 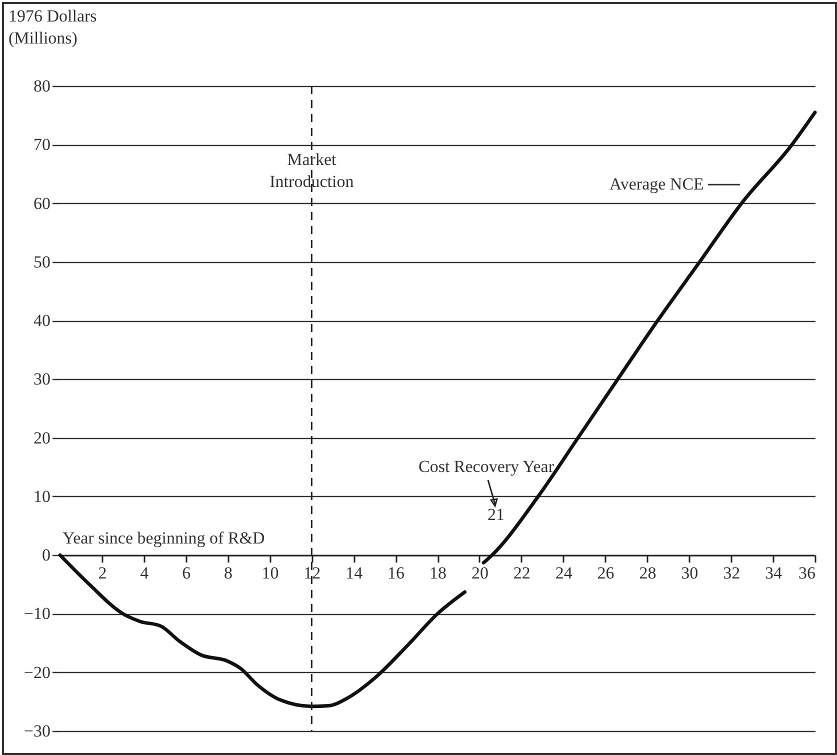 What do you see at coordinates (270, 573) in the screenshot?
I see `x-tick-label: 10` at bounding box center [270, 573].